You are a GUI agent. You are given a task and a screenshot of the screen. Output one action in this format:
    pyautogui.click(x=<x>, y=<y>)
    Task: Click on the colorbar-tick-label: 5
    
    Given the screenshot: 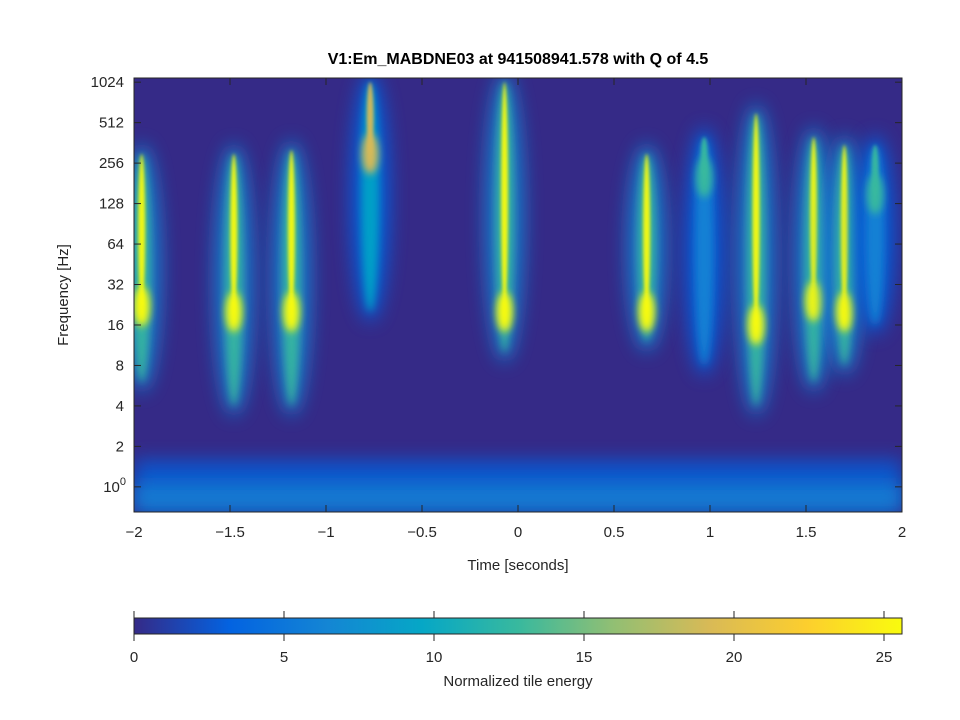 What is the action you would take?
    pyautogui.click(x=284, y=657)
    